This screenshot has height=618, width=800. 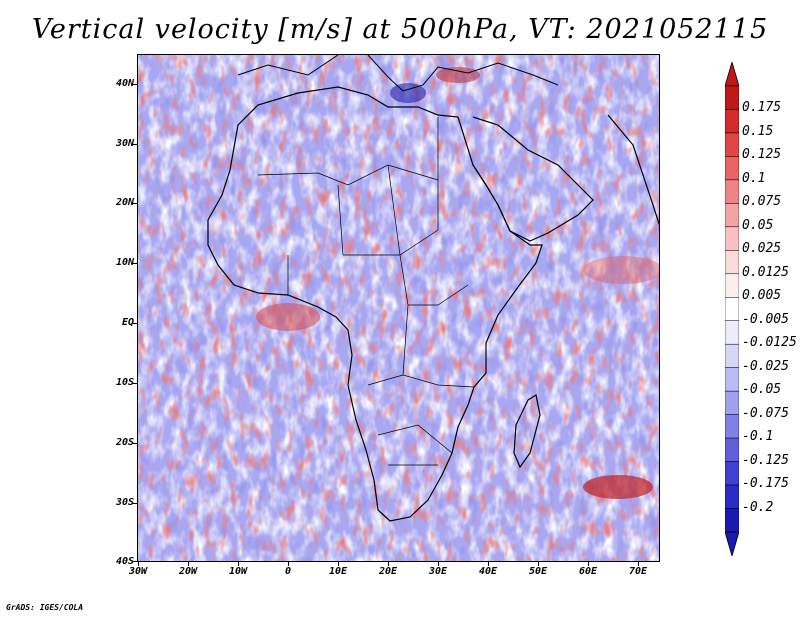 What do you see at coordinates (762, 202) in the screenshot?
I see `colorbar-label: 0.075` at bounding box center [762, 202].